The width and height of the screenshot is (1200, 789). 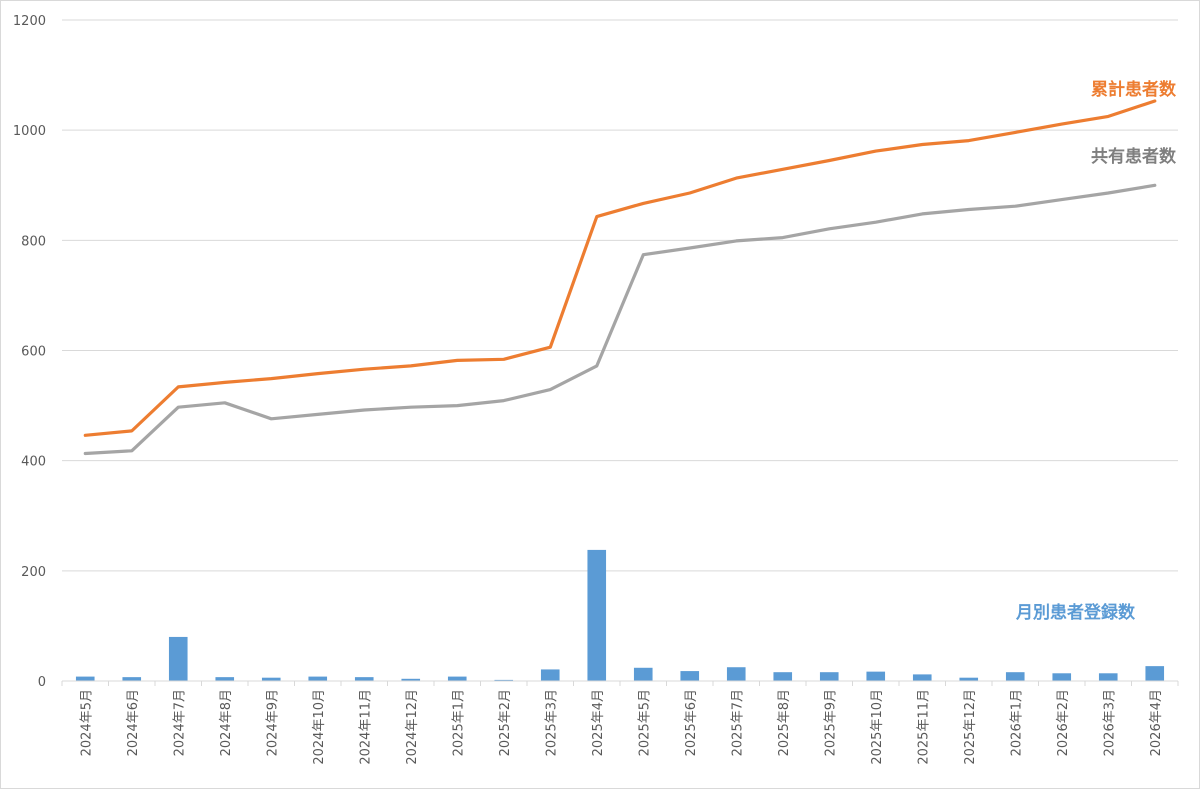 What do you see at coordinates (551, 722) in the screenshot?
I see `x-tick-label: 2025年3月` at bounding box center [551, 722].